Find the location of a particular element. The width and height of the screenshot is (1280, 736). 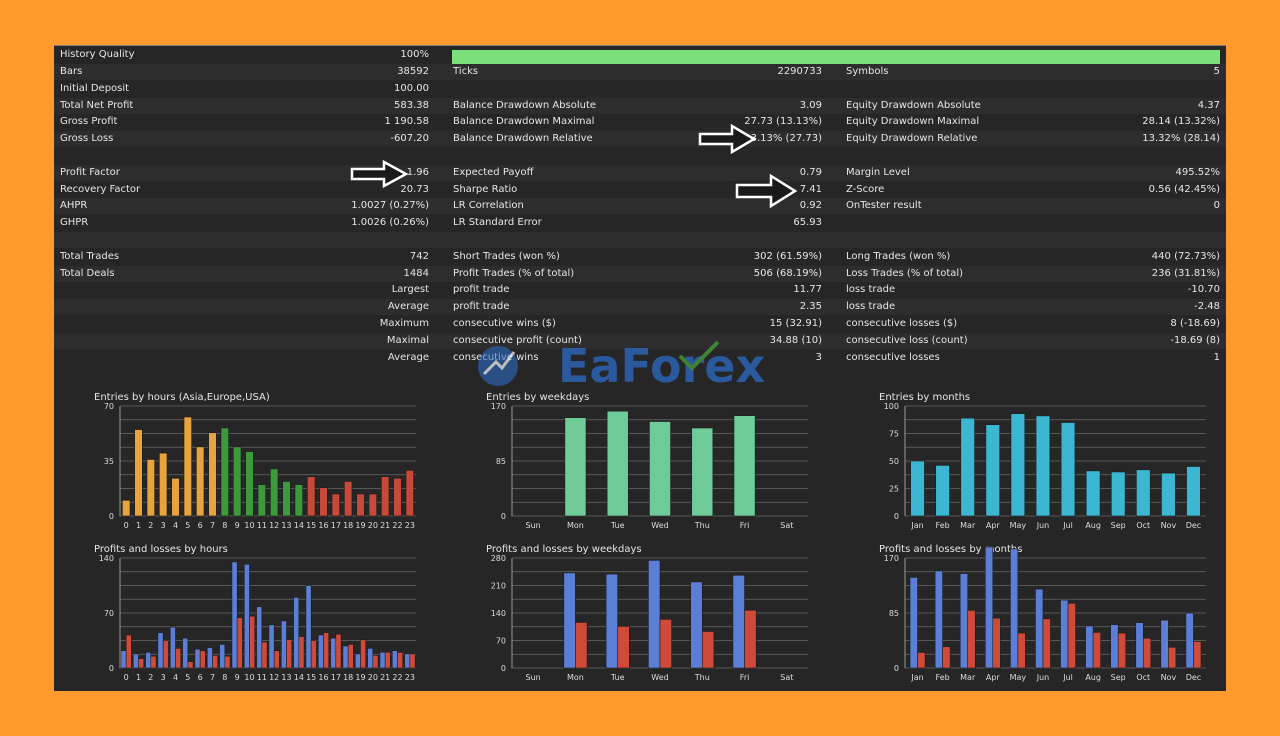

stat-value: 34.88 (10) is located at coordinates (795, 340).